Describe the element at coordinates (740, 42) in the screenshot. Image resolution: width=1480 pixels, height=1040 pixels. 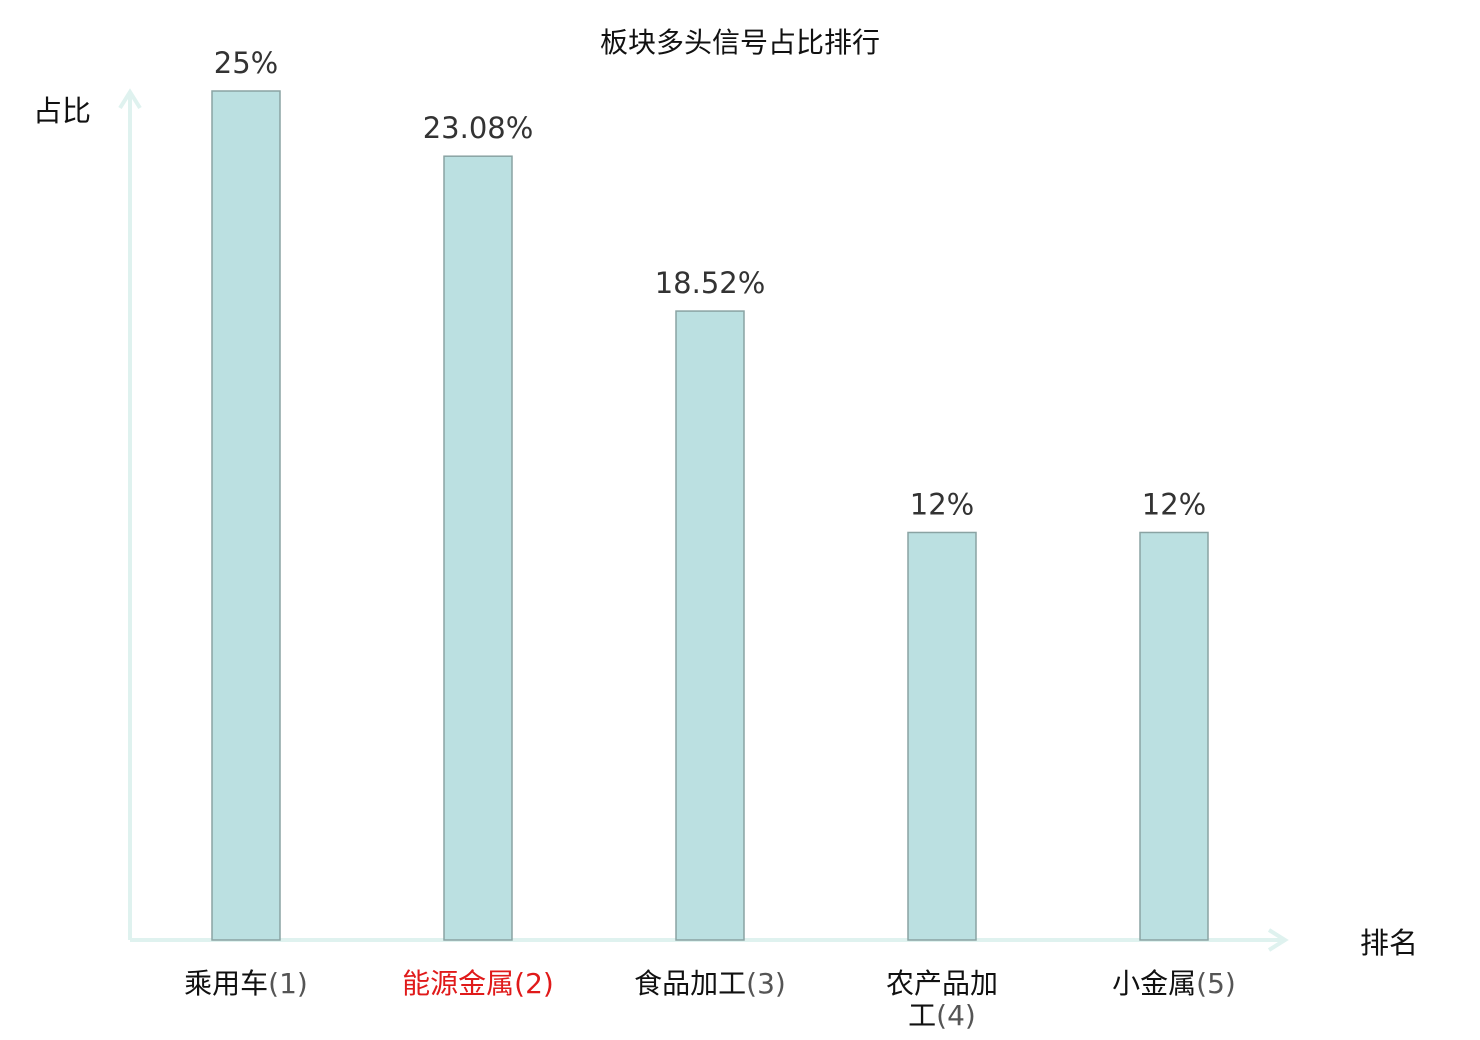
I see `chart-title: 板块多头信号占比排行` at that location.